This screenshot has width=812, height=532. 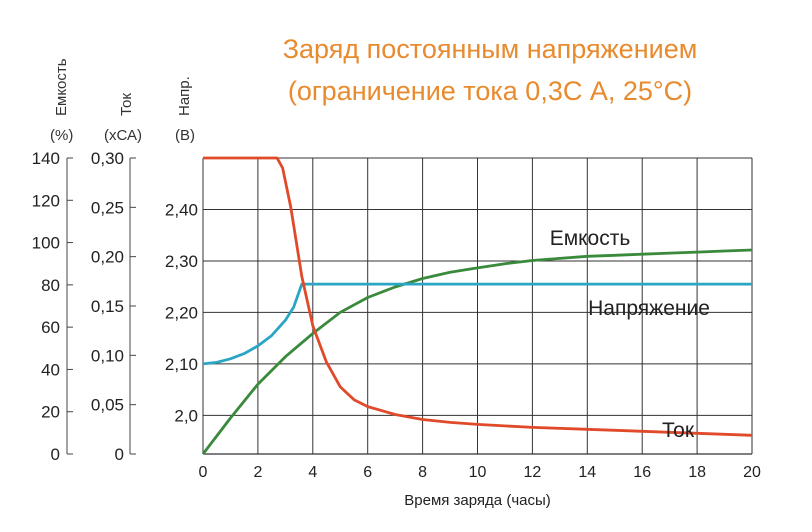 I want to click on x-tick-label: 12, so click(x=533, y=472).